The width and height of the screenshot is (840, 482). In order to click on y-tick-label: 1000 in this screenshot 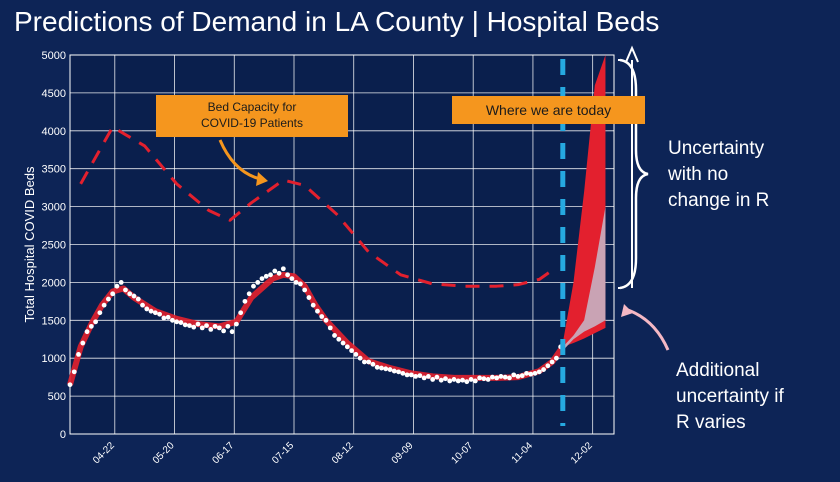, I will do `click(54, 359)`.